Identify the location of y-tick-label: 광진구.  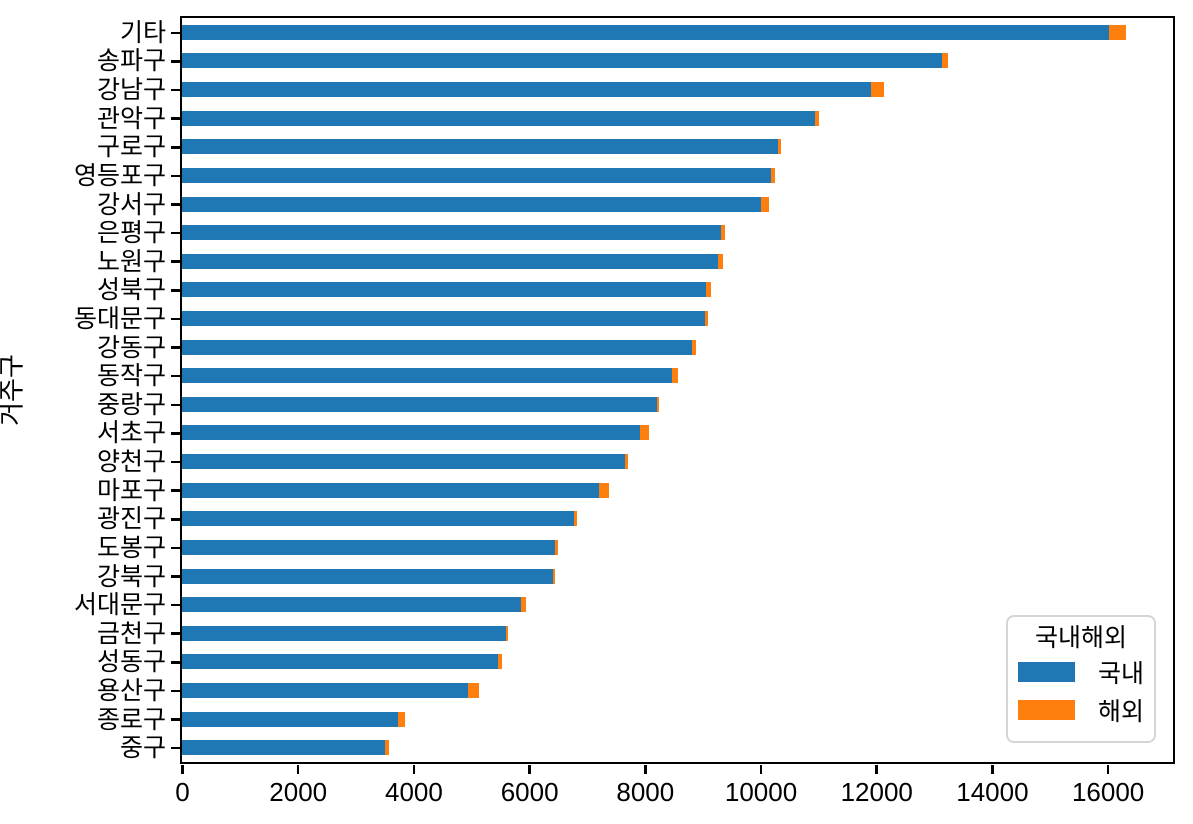
(131, 519).